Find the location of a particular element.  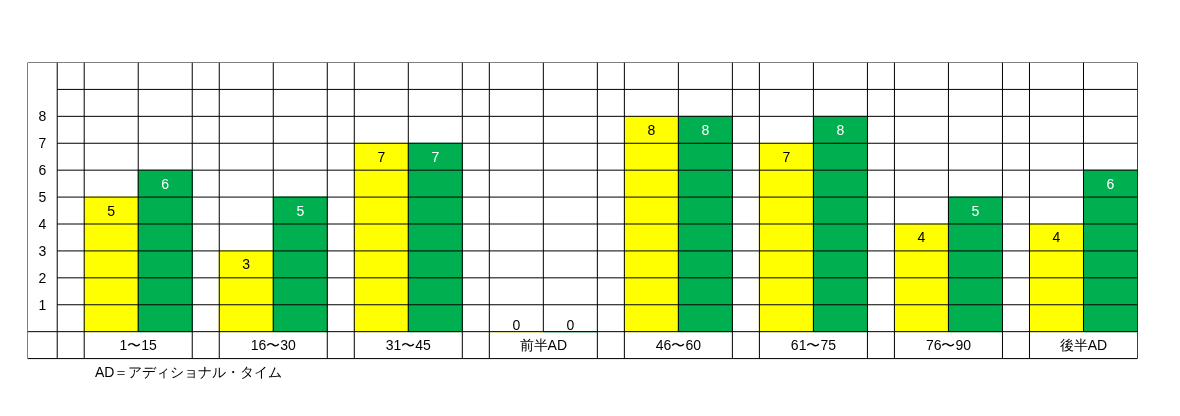

x-tick-label: 76〜90 is located at coordinates (948, 345).